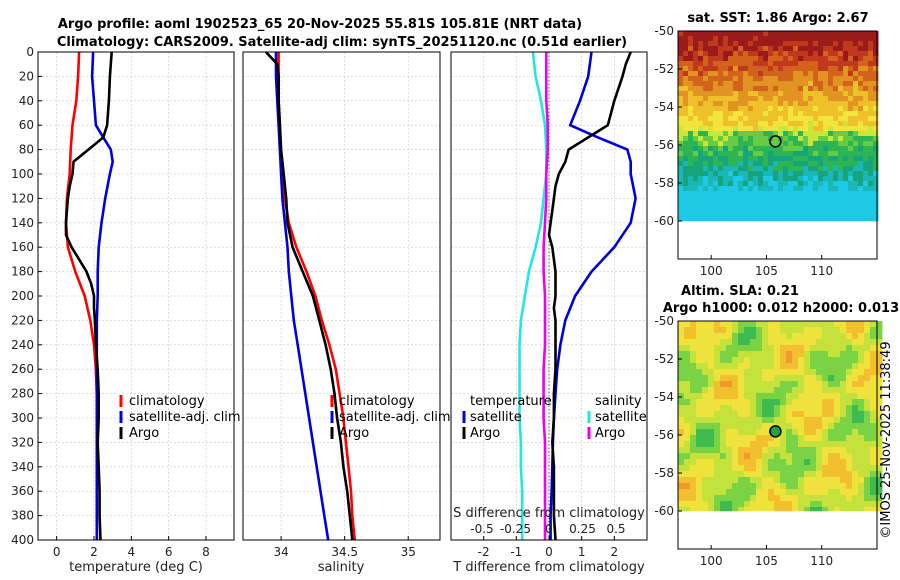 Image resolution: width=900 pixels, height=580 pixels. I want to click on map-y-tick-label: -58, so click(664, 473).